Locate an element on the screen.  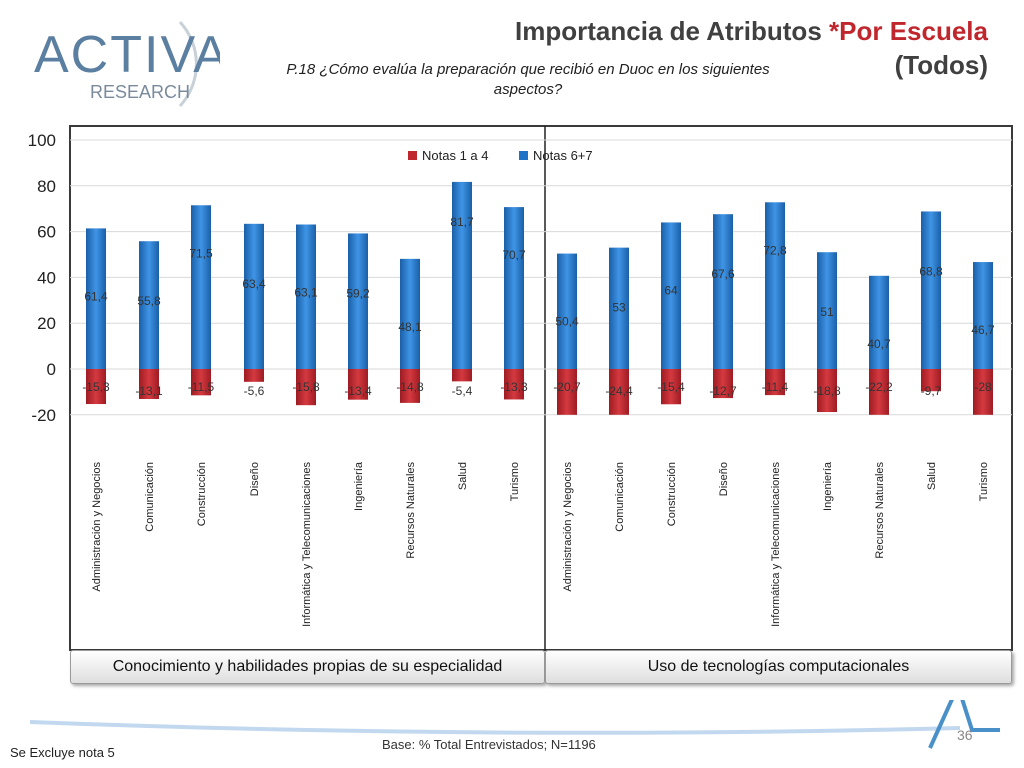
data-label-negative: -12,7 is located at coordinates (723, 391).